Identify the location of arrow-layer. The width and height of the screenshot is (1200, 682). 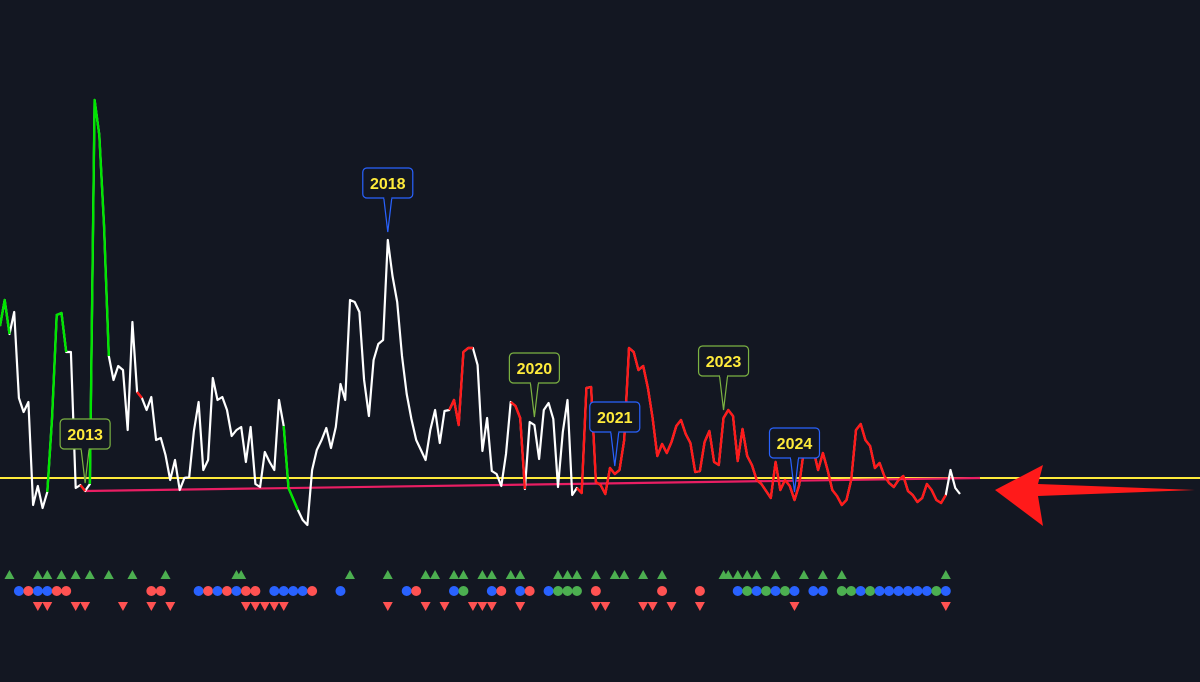
(1095, 495).